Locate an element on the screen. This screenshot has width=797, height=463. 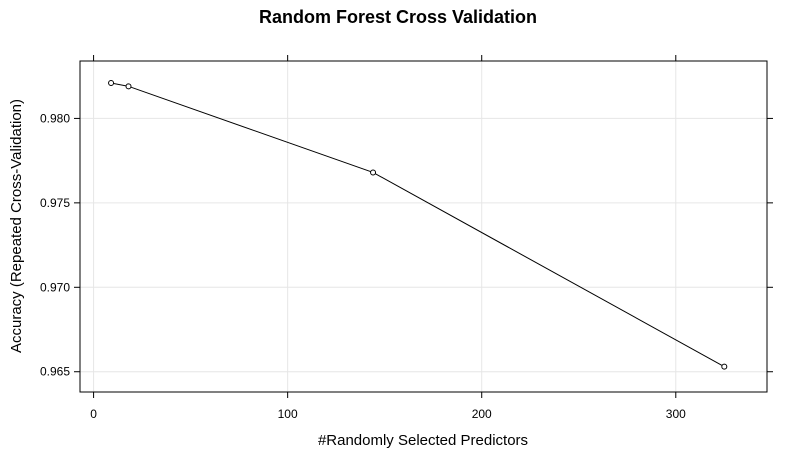
chart-title: Random Forest Cross Validation is located at coordinates (398, 17).